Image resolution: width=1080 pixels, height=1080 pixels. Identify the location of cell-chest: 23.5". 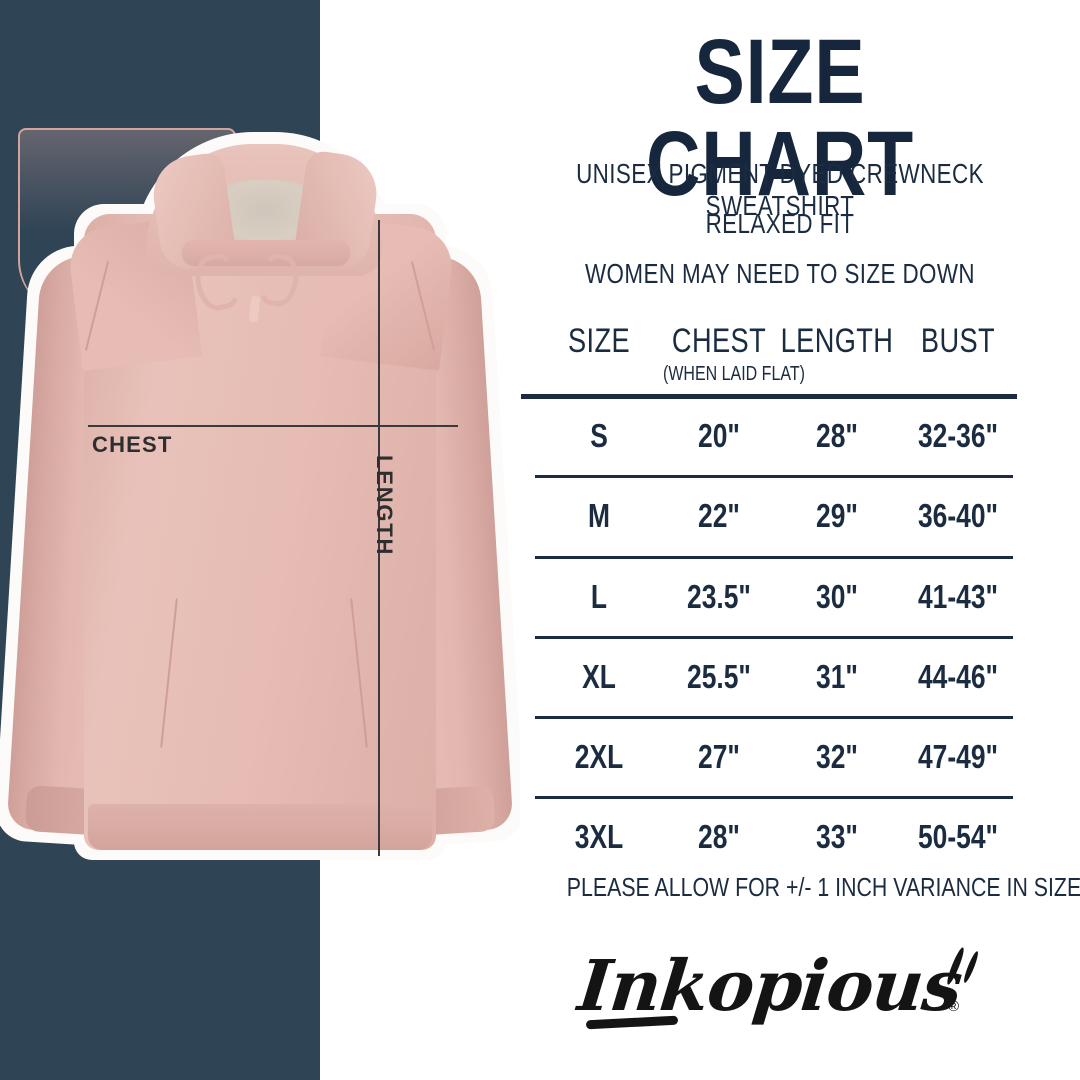
(719, 596).